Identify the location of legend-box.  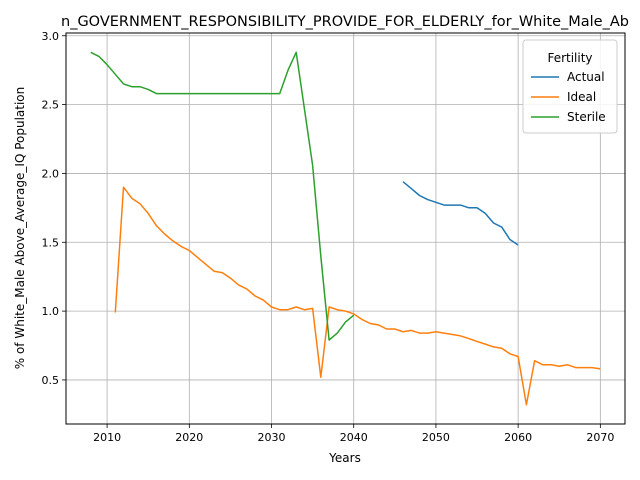
(570, 86).